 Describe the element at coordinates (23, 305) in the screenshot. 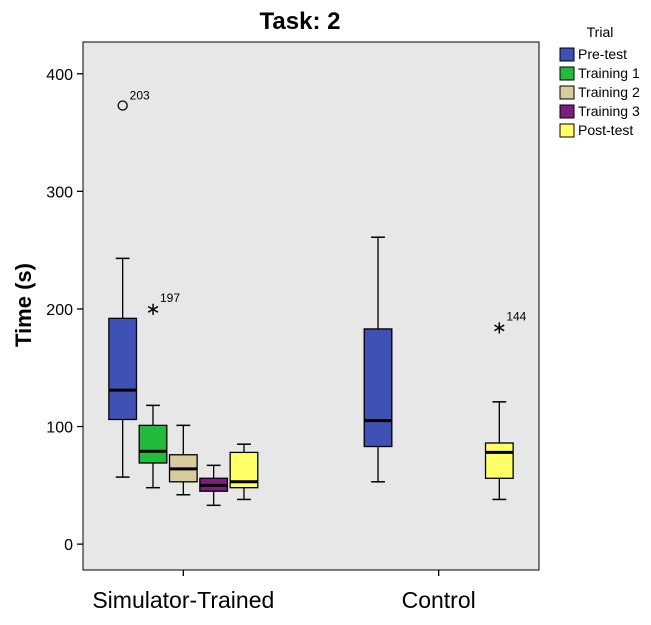

I see `y-axis-label: Time (s)` at that location.